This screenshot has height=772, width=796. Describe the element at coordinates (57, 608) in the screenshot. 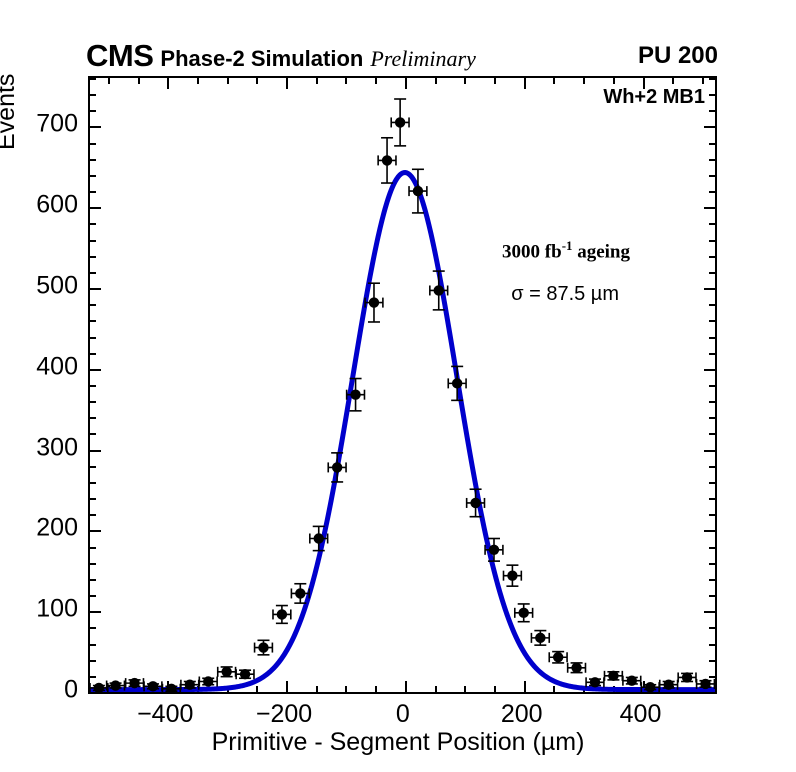

I see `y-tick-label: 100` at that location.